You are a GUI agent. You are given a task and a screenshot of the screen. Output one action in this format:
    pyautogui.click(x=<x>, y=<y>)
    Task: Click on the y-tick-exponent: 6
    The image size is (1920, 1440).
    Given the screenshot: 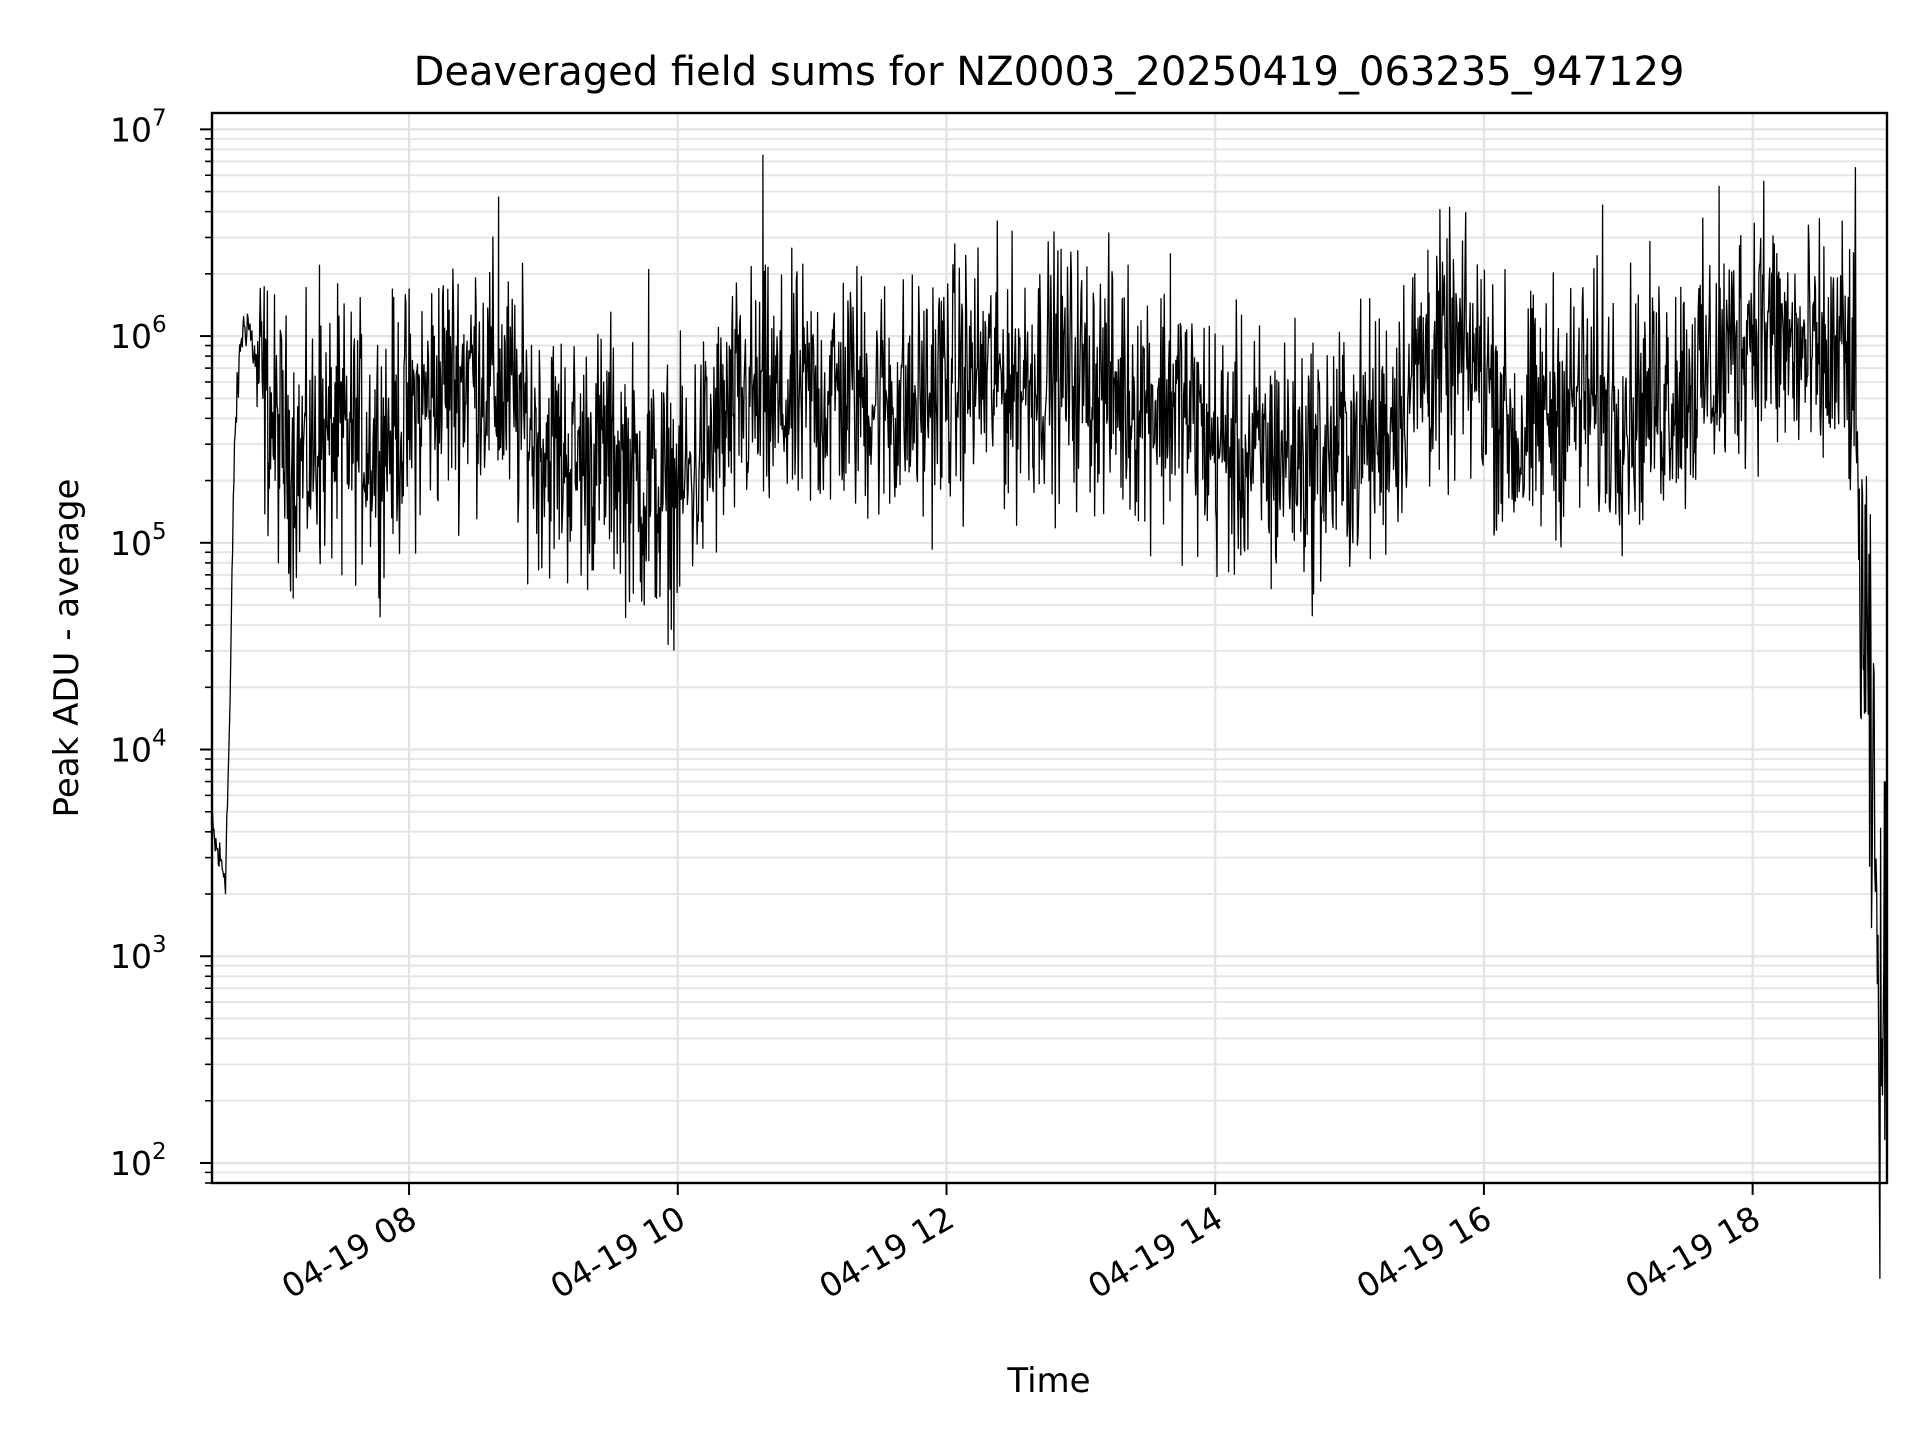 What is the action you would take?
    pyautogui.click(x=159, y=325)
    